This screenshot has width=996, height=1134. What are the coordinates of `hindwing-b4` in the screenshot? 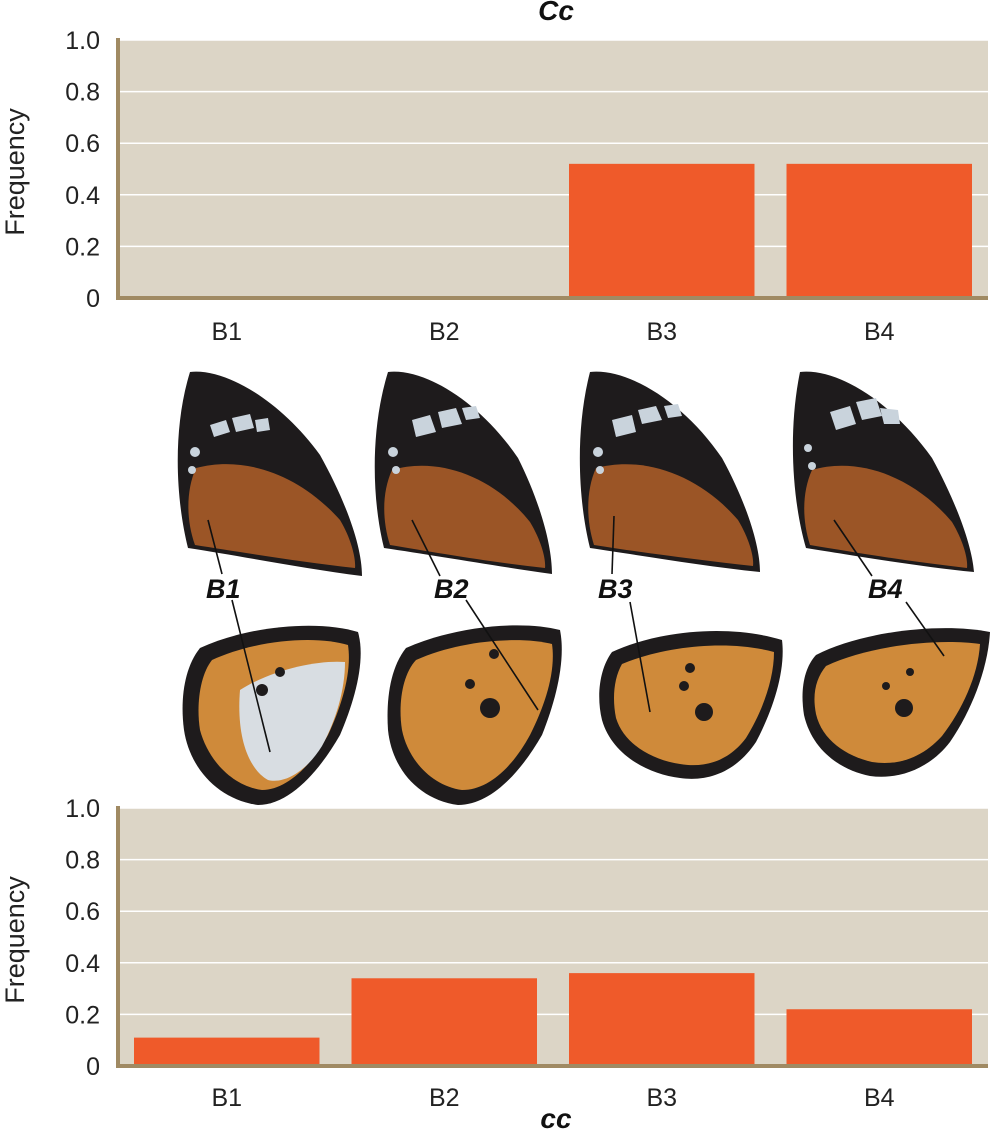 It's located at (896, 702).